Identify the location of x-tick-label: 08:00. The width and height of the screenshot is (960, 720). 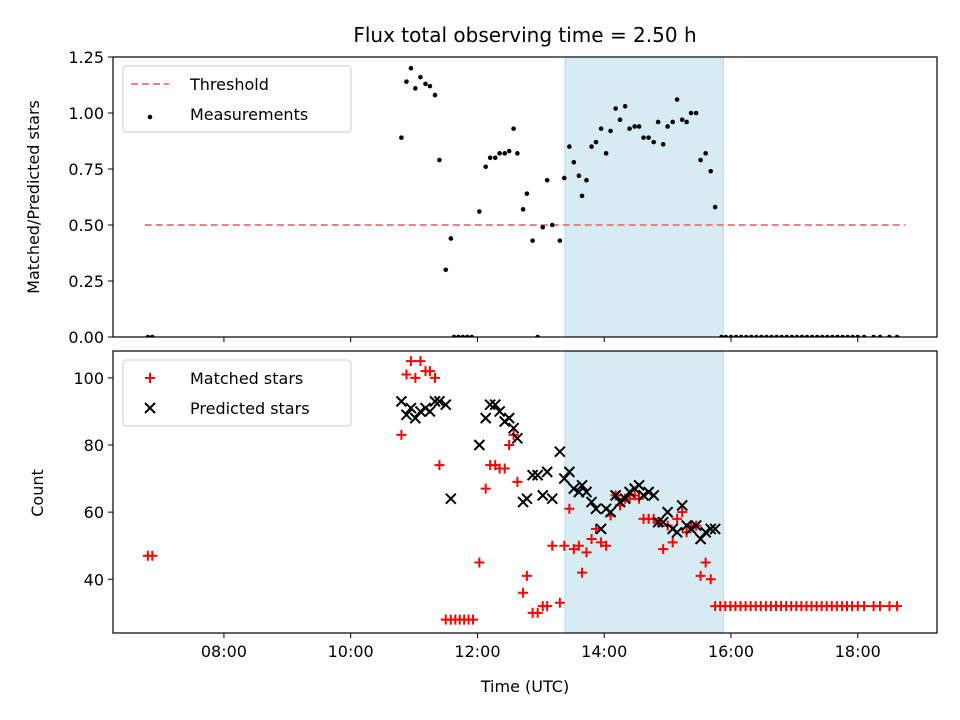
(224, 651).